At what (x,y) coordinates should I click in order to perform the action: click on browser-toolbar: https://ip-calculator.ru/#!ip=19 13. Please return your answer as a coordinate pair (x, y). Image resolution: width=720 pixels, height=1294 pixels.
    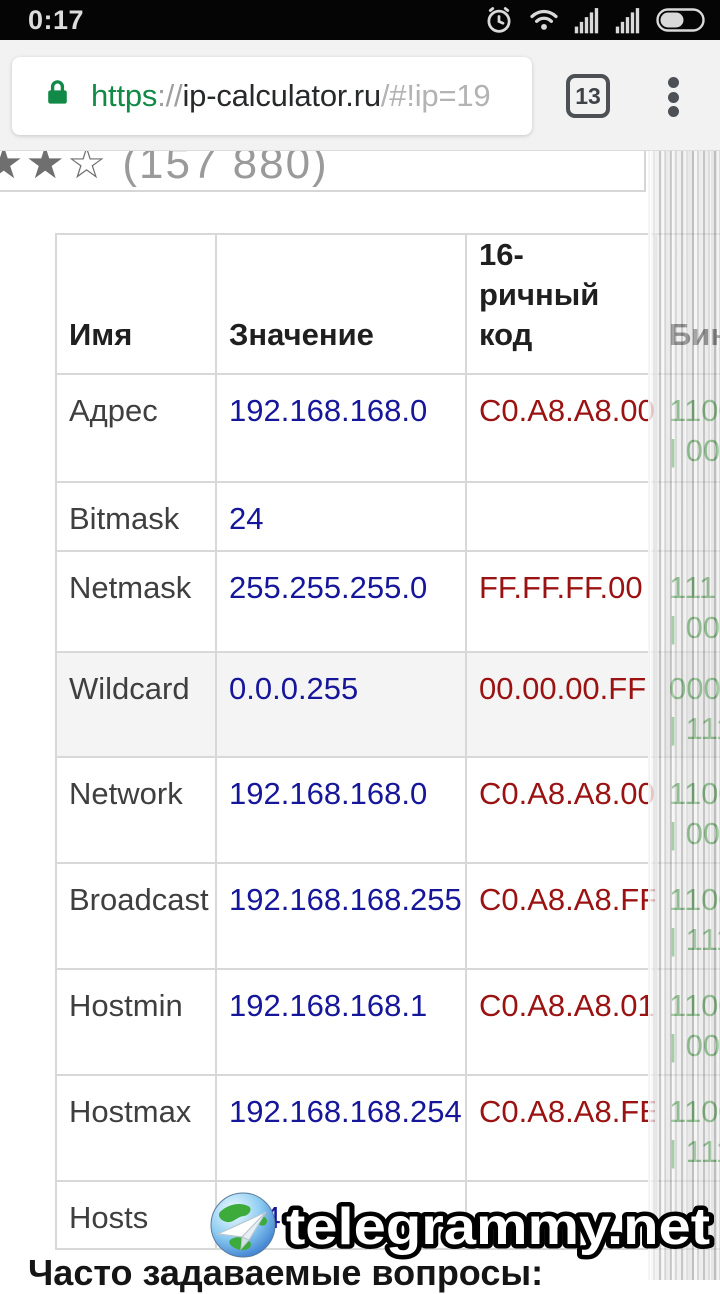
    Looking at the image, I should click on (360, 95).